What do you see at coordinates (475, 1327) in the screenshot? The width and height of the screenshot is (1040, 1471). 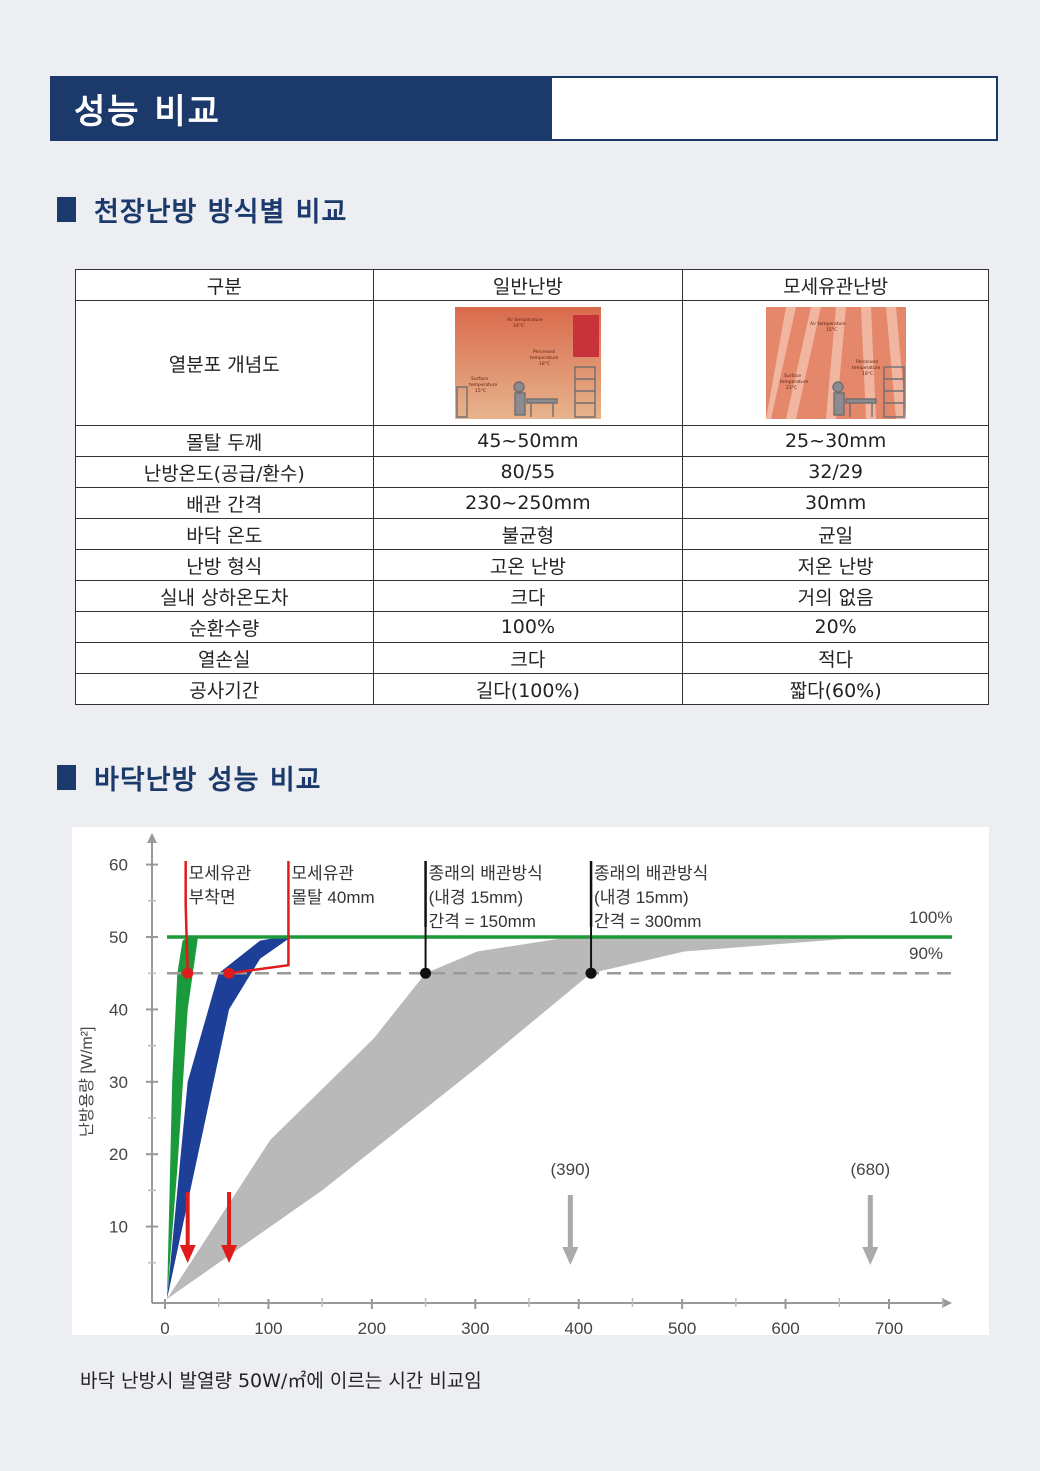 I see `x-tick-label: 300` at bounding box center [475, 1327].